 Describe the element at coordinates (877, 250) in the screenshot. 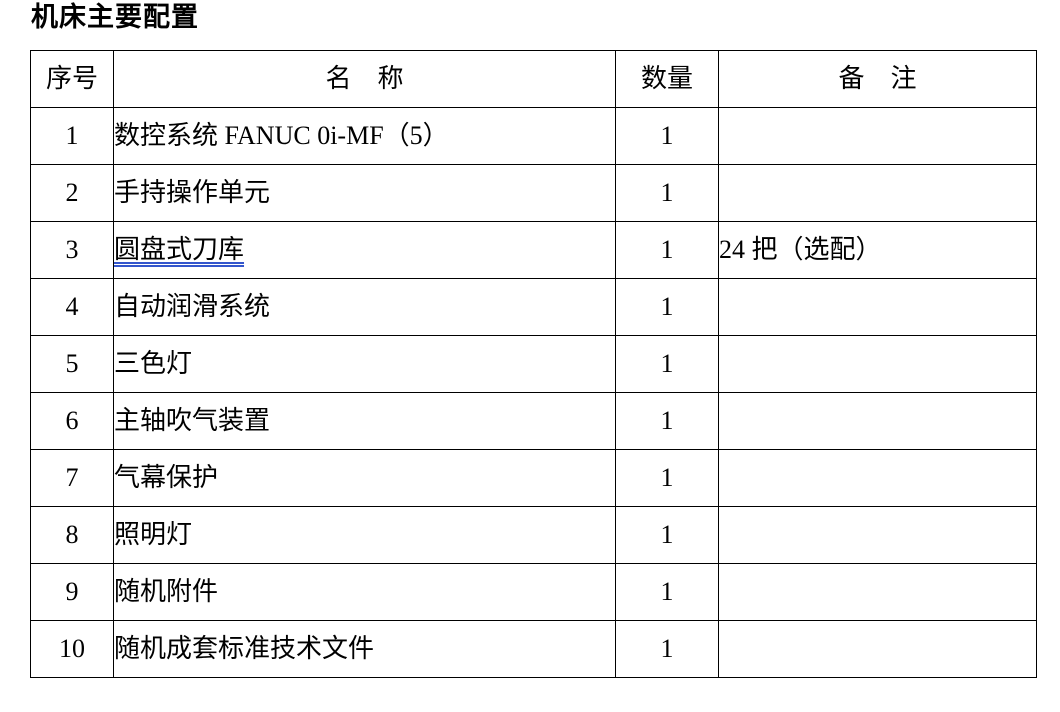

I see `cell-remark: 24 把（选配）` at that location.